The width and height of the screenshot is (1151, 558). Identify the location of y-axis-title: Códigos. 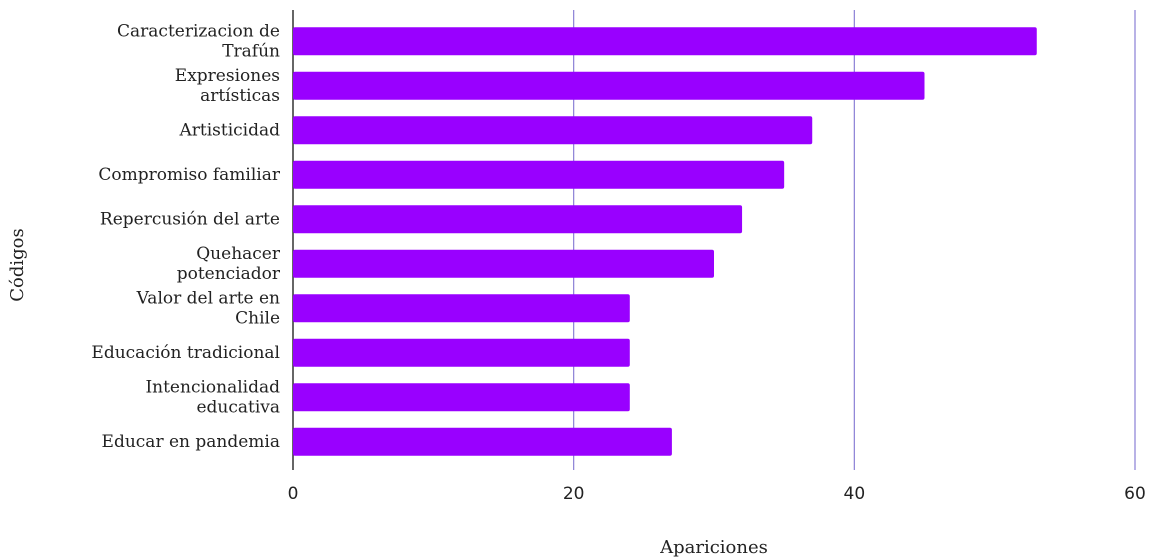
(17, 265).